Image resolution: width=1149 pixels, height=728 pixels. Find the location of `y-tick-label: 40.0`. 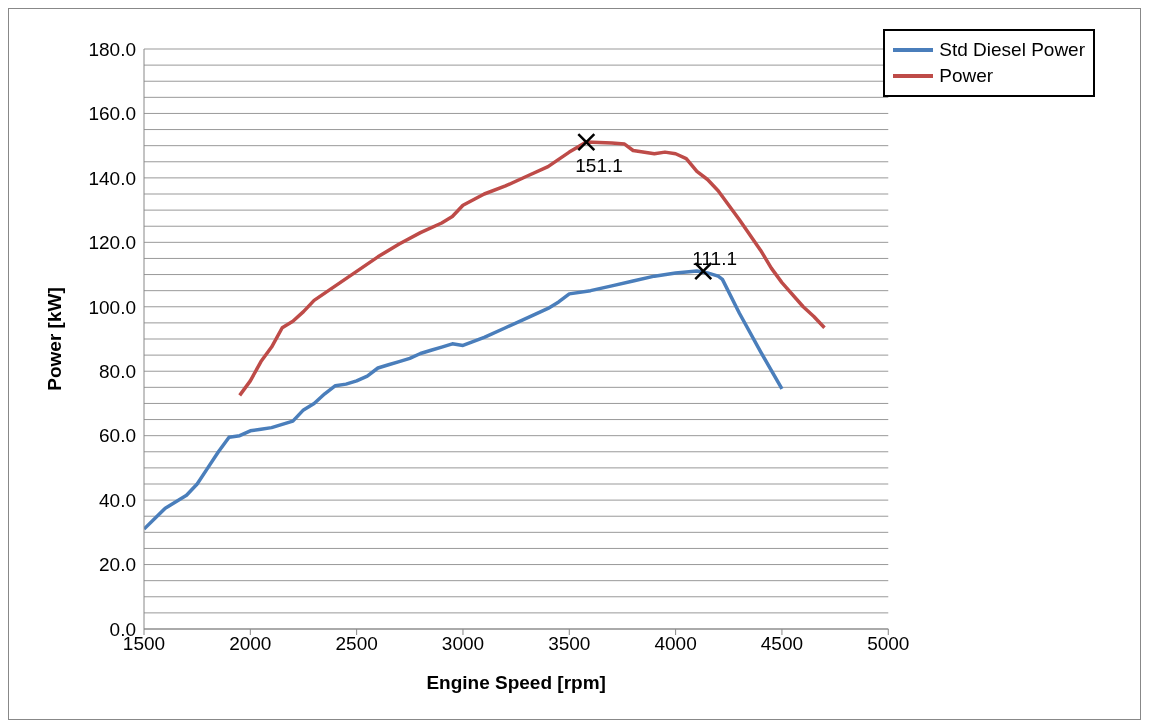

y-tick-label: 40.0 is located at coordinates (117, 500).